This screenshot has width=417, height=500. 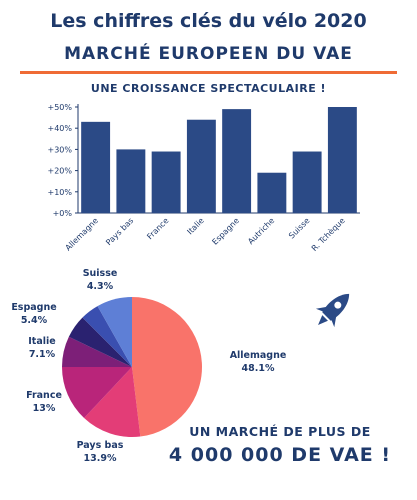 I want to click on pie-slice-pays-bas, so click(x=112, y=402).